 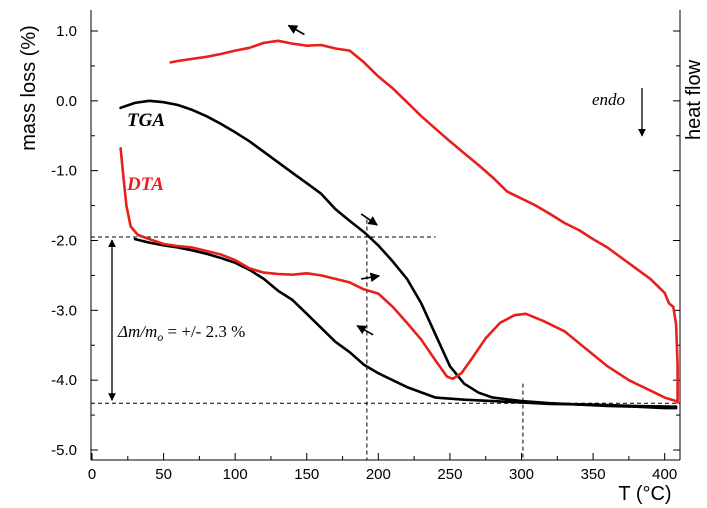 What do you see at coordinates (334, 180) in the screenshot?
I see `direction-arrows` at bounding box center [334, 180].